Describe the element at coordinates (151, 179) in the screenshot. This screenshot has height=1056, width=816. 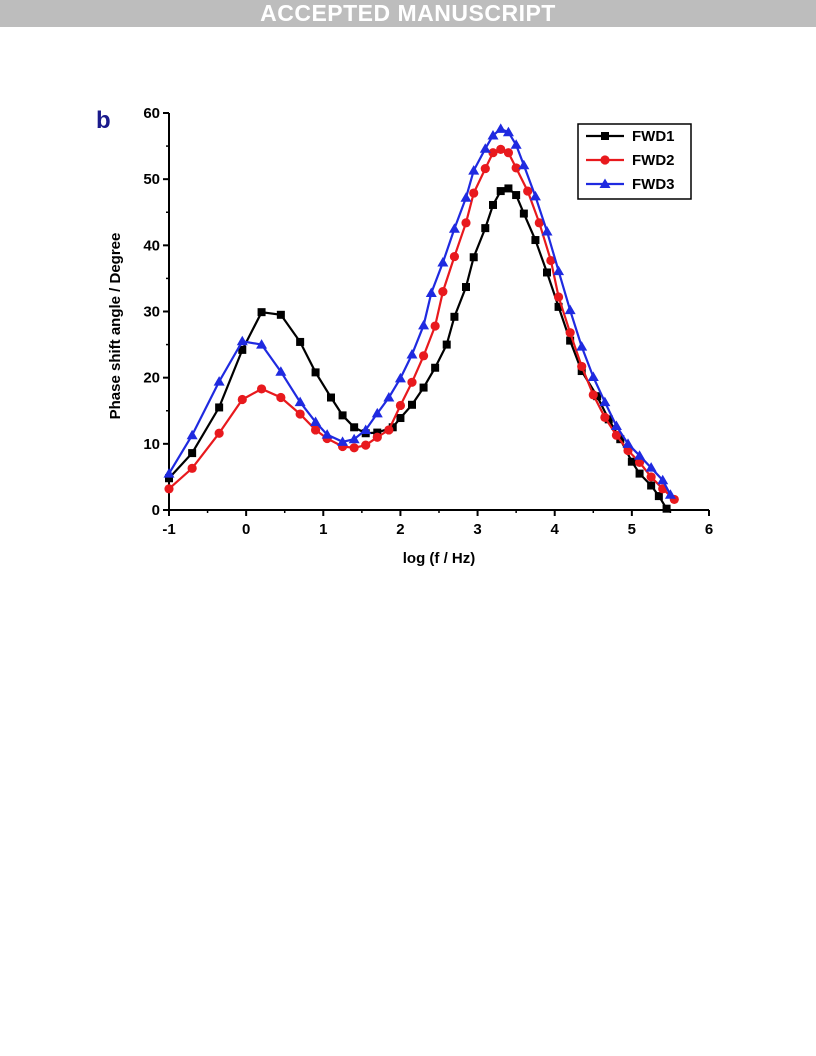
I see `y-tick-label: 50` at that location.